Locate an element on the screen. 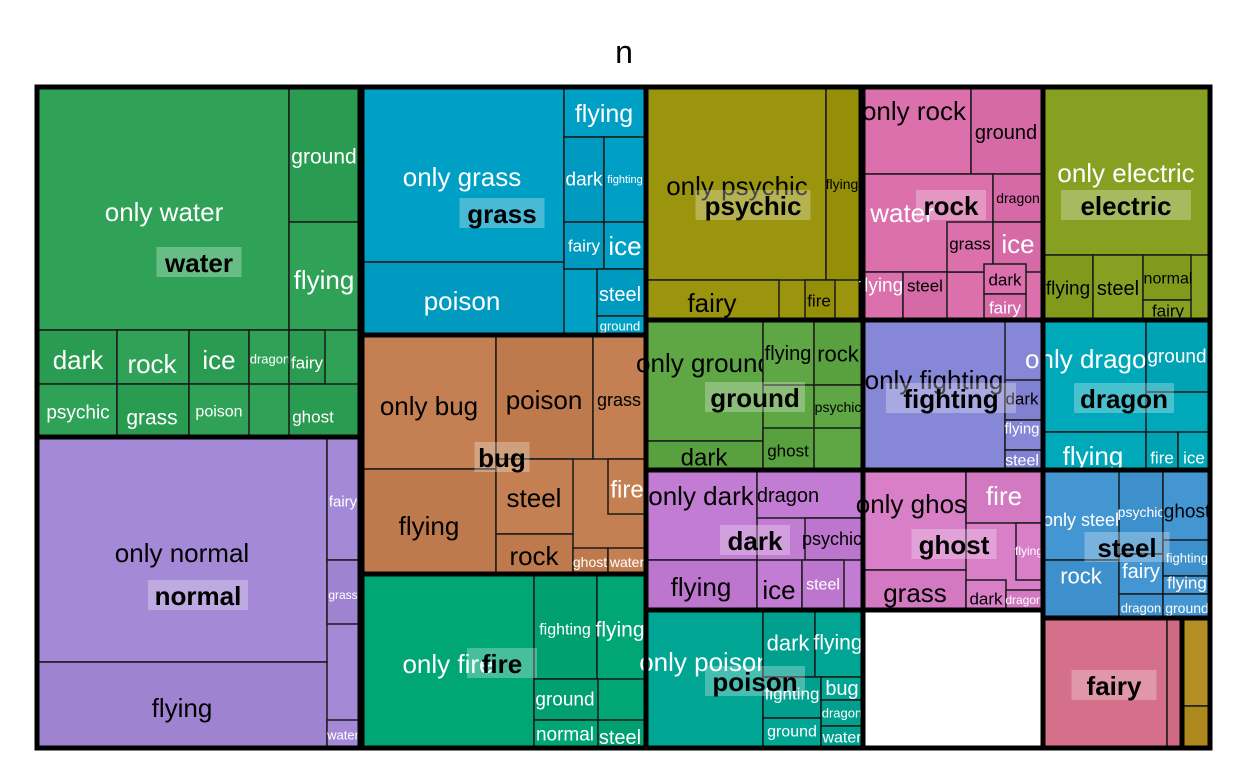  tile-label: only water is located at coordinates (164, 212).